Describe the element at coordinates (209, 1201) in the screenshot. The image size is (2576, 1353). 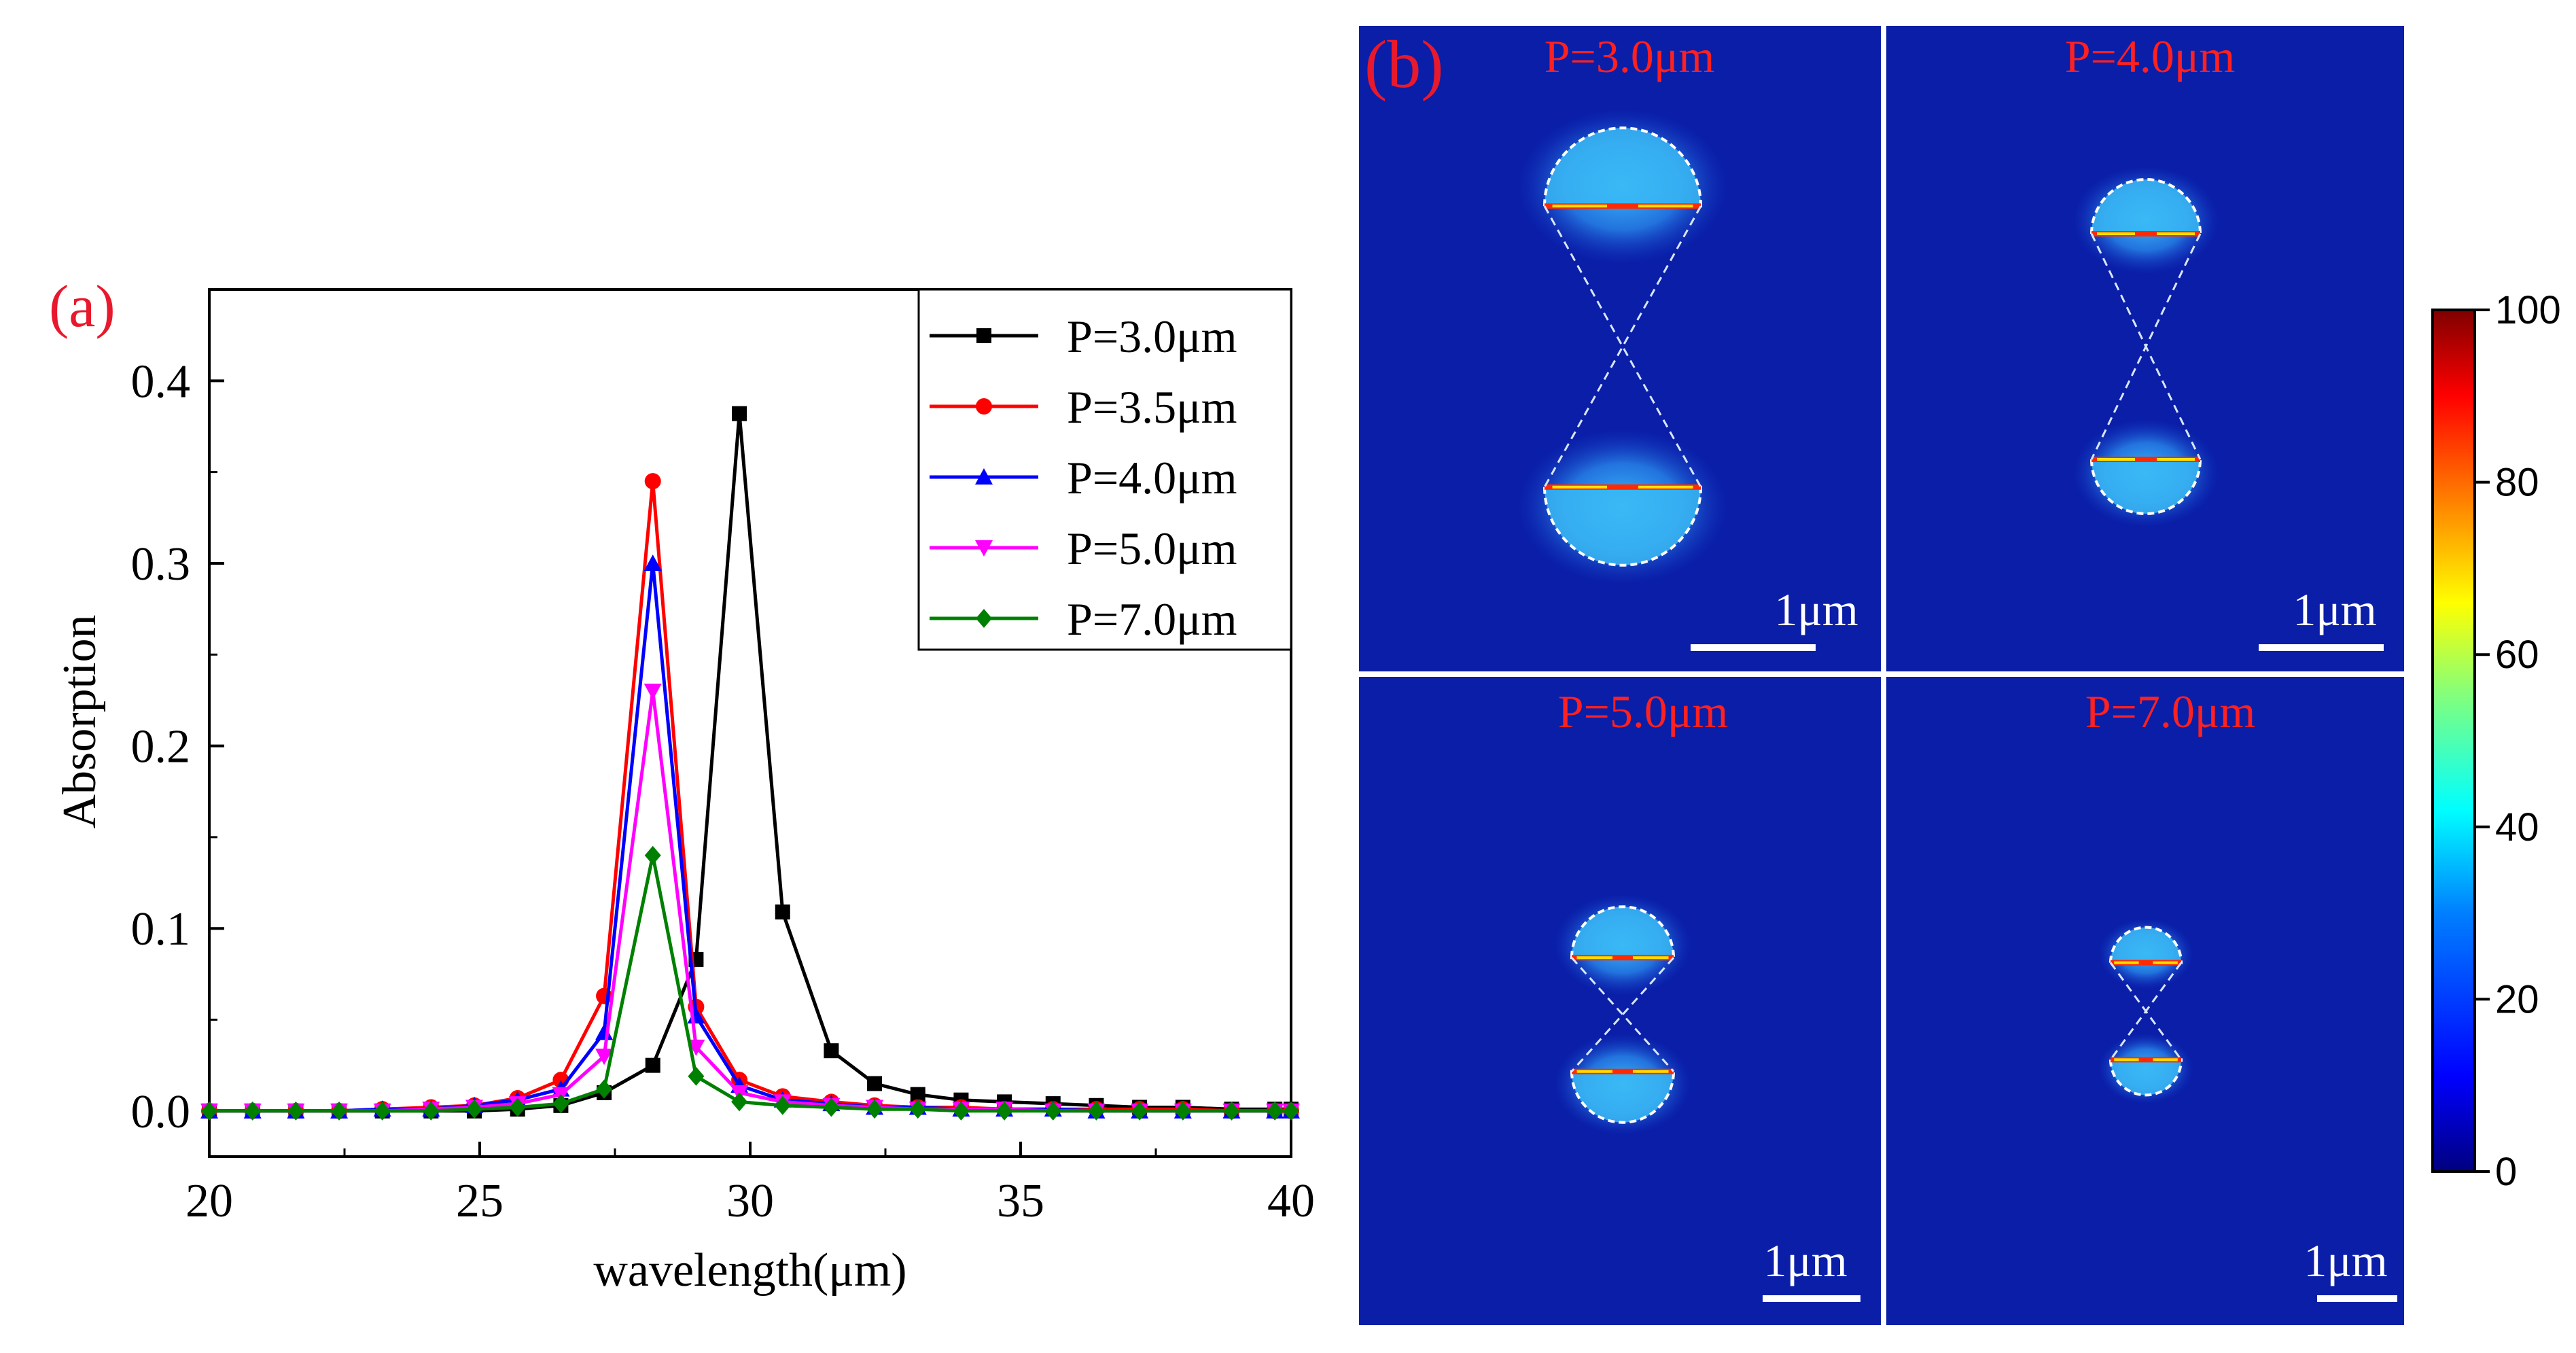
I see `x-tick-label: 20` at that location.